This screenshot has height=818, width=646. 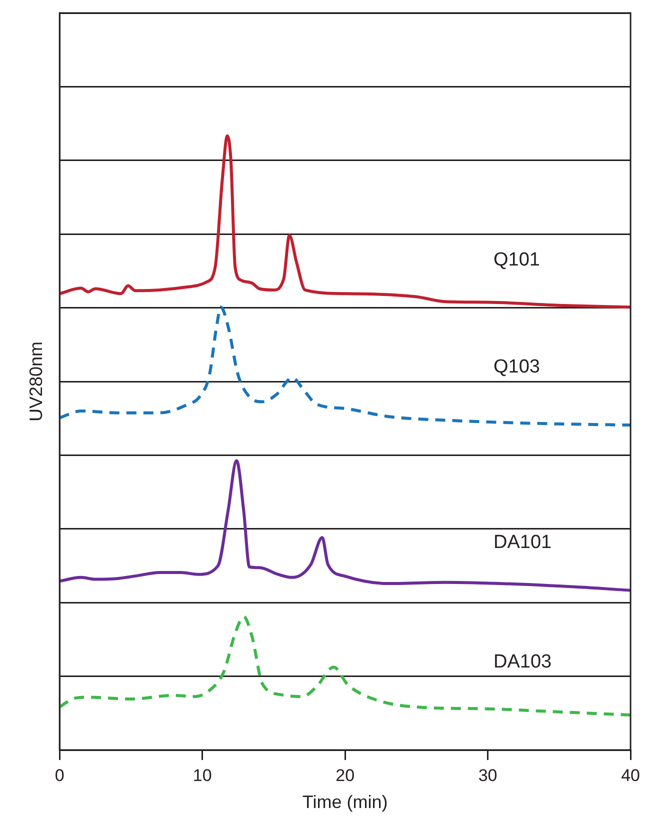 I want to click on series-label: DA101, so click(x=523, y=543).